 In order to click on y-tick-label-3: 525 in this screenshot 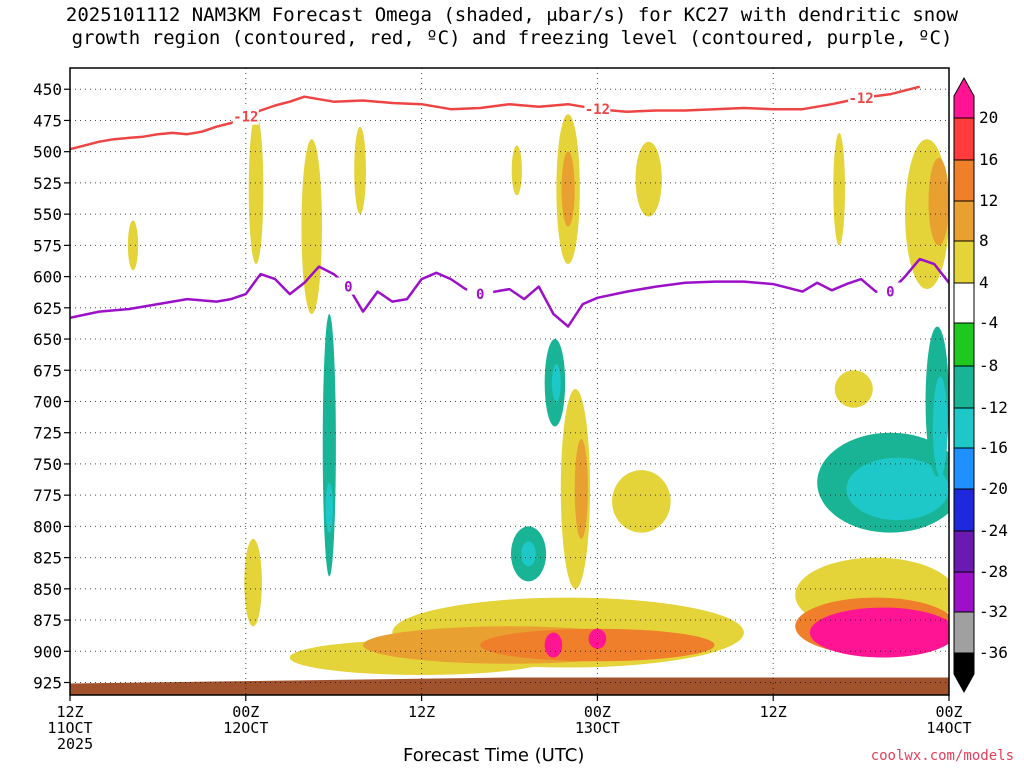, I will do `click(47, 183)`.